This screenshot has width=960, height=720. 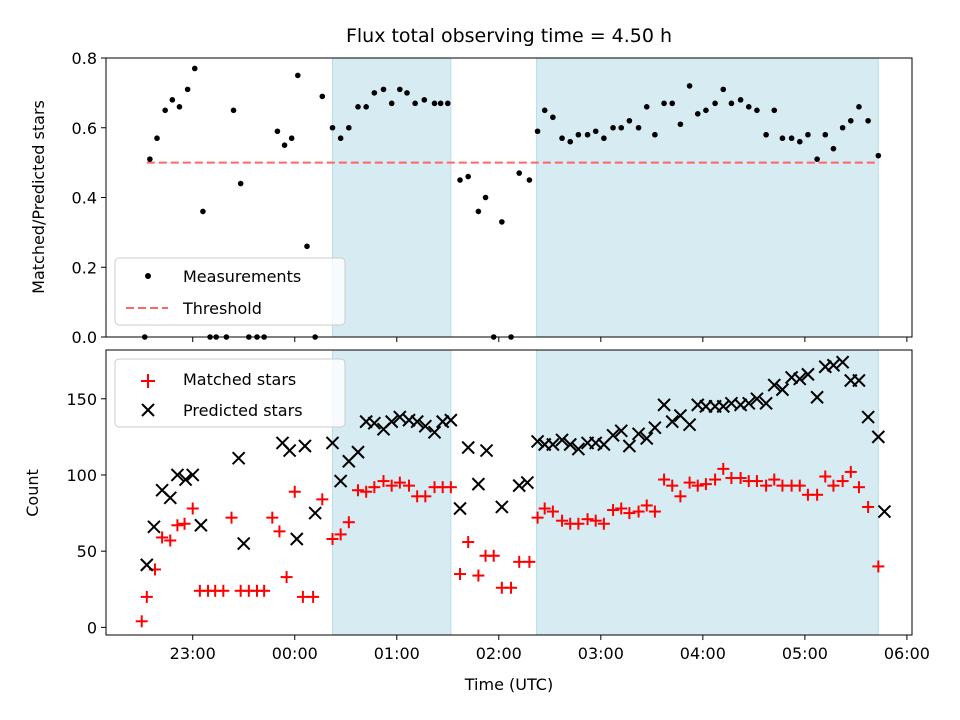 I want to click on matched-legend-marker, so click(x=148, y=381).